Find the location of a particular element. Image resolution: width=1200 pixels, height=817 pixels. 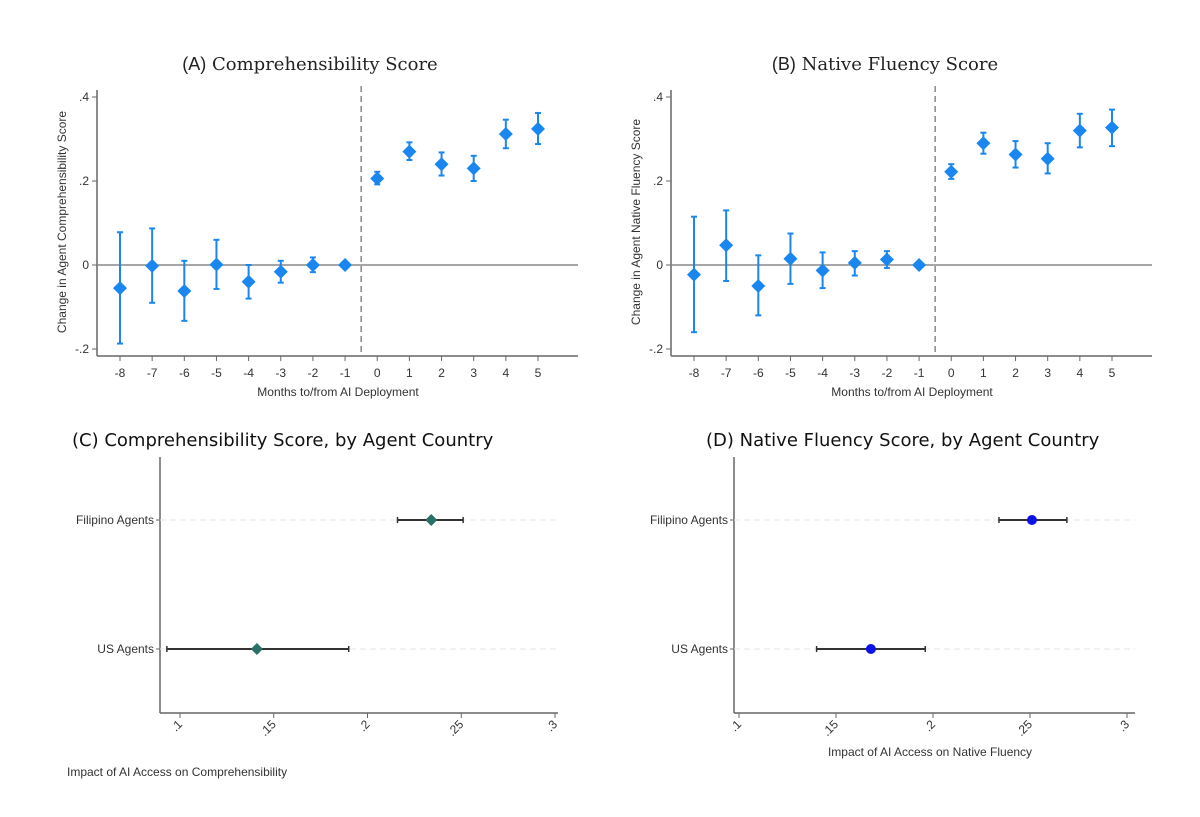

panel-a-ylabel: Change in Agent Comprehensibility Score is located at coordinates (62, 222).